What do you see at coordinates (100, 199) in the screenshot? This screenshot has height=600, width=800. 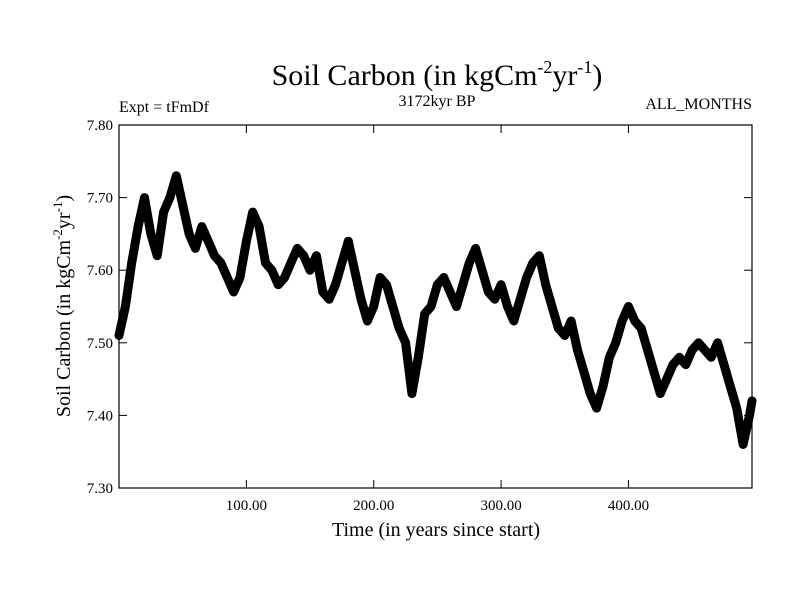 I see `y-tick-label: 7.70` at bounding box center [100, 199].